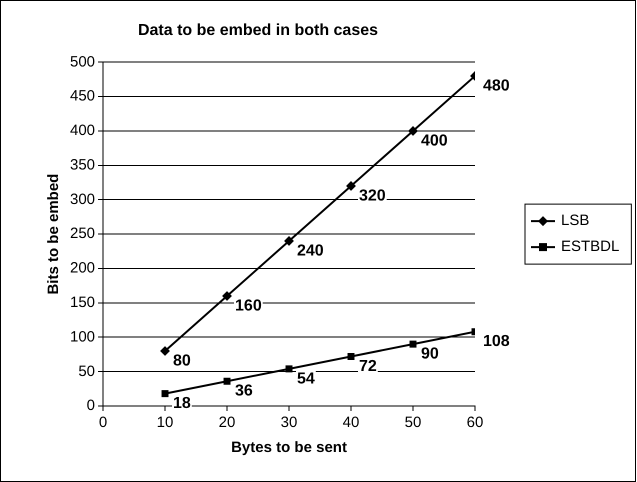 The image size is (637, 482). I want to click on y-tick-label: 0, so click(91, 405).